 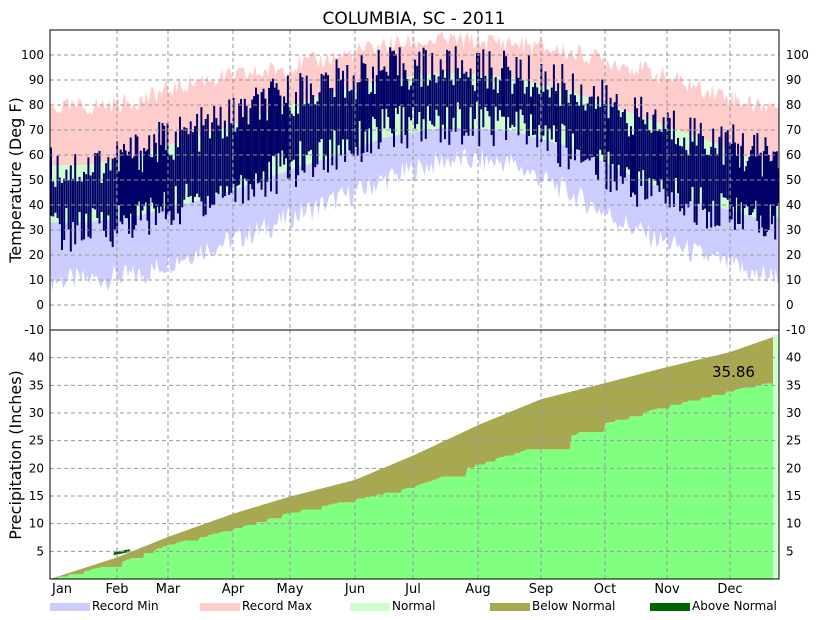 I want to click on month-label: Jul, so click(x=412, y=589).